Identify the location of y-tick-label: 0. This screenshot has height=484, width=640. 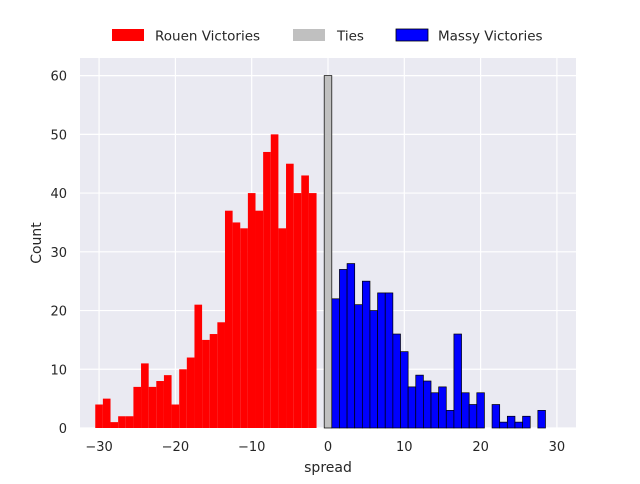
(63, 429).